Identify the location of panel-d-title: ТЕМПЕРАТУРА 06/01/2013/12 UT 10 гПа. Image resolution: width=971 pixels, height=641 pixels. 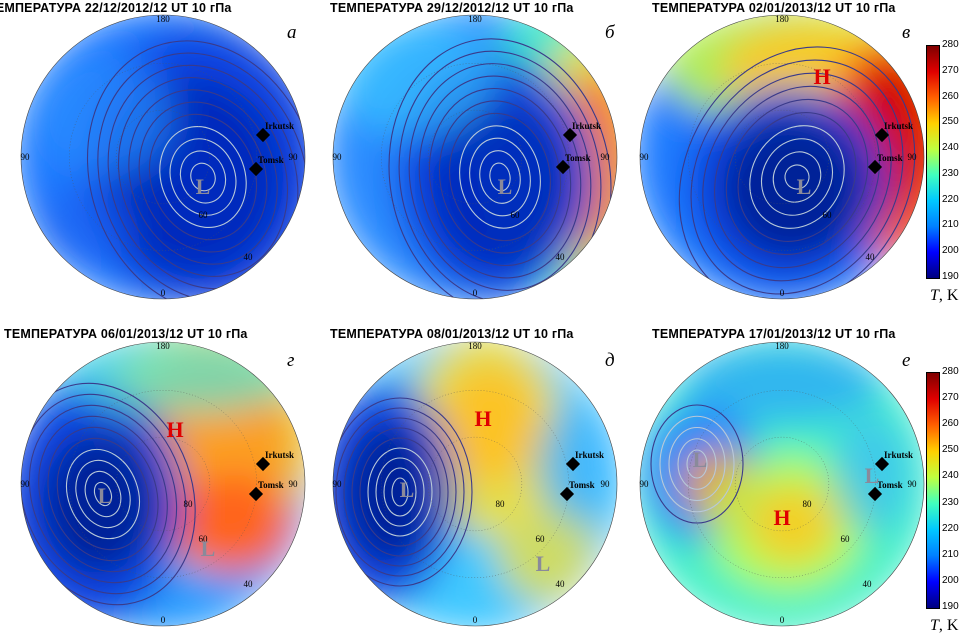
(126, 334).